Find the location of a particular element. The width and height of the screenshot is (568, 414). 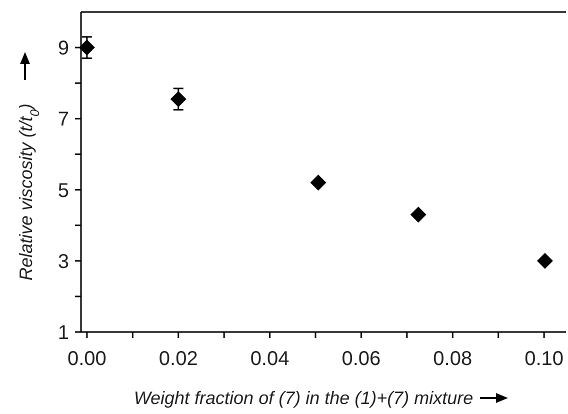

x-tick-label: 0.00 is located at coordinates (86, 359).